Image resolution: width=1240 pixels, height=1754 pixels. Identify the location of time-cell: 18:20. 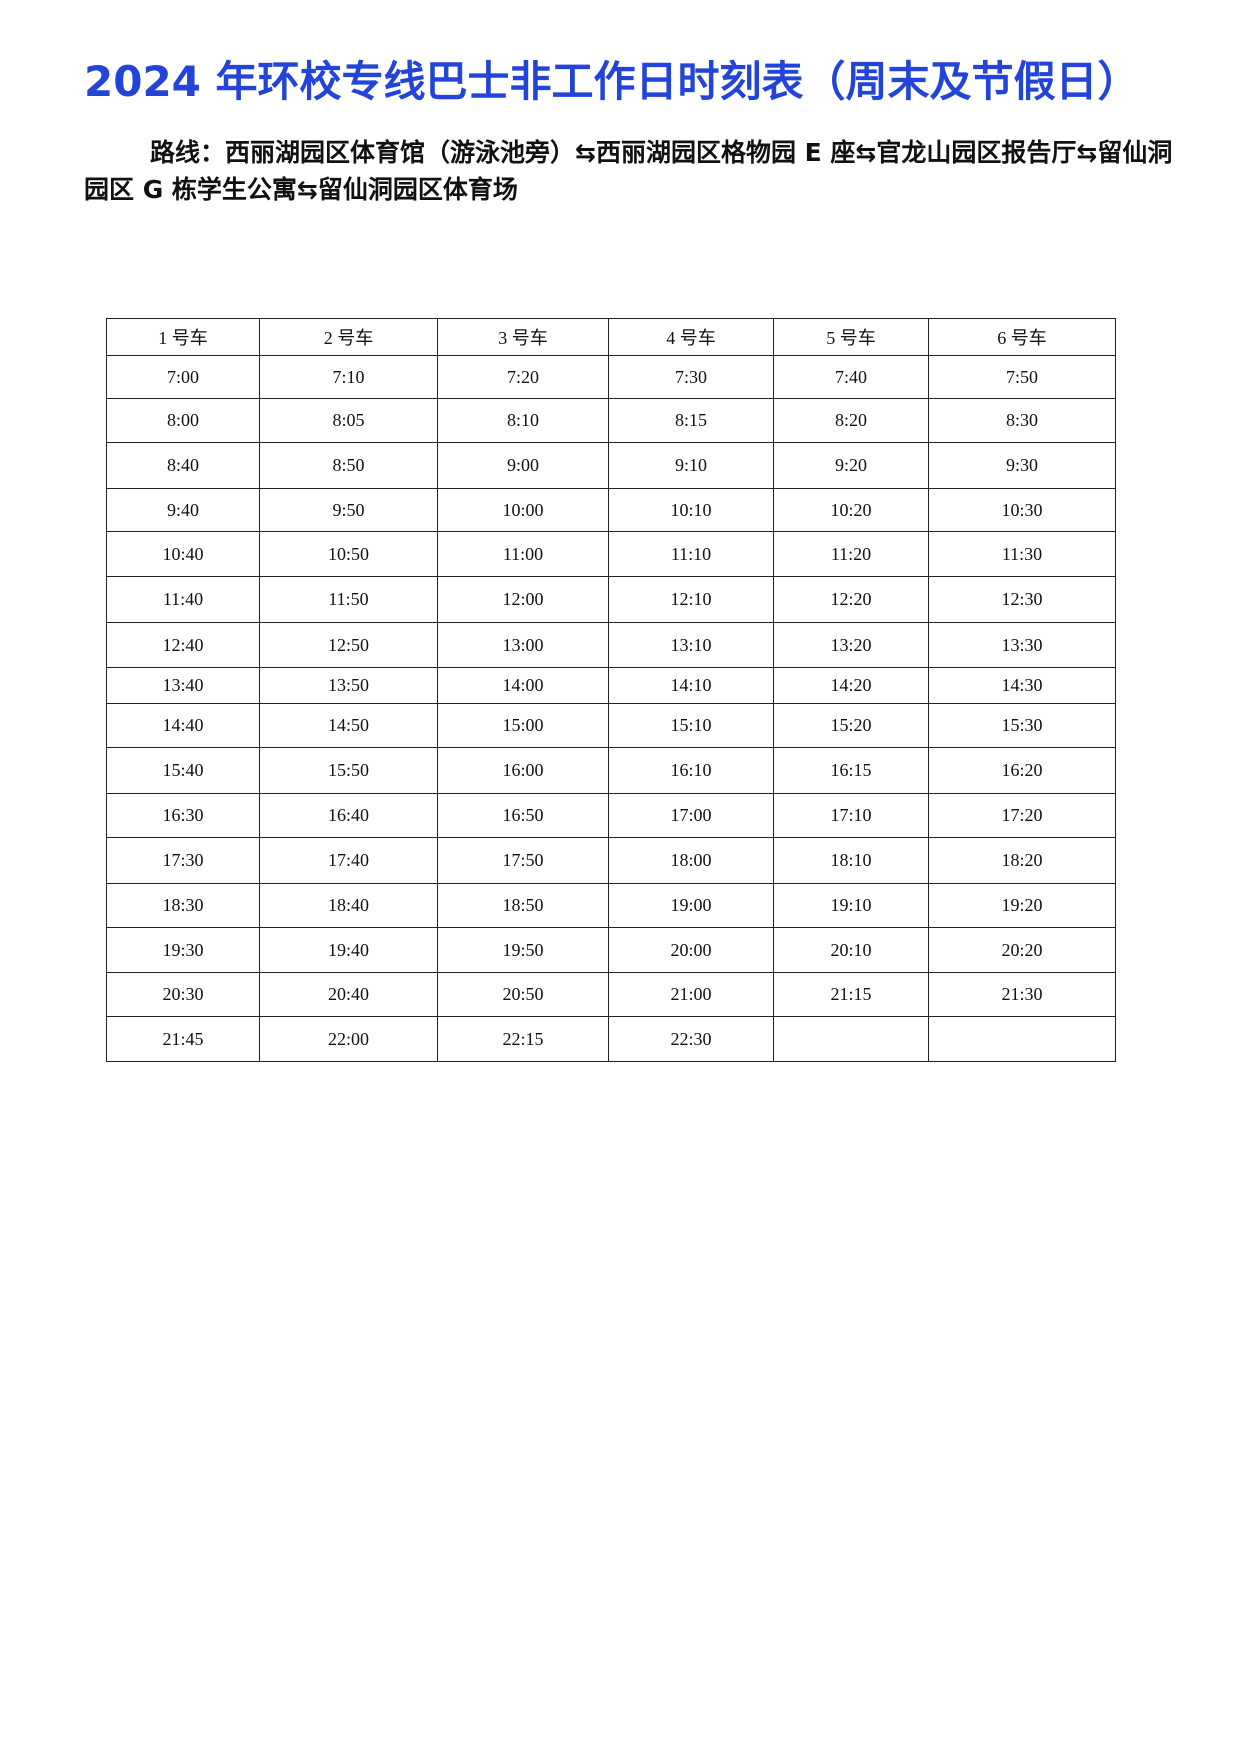
(1022, 860).